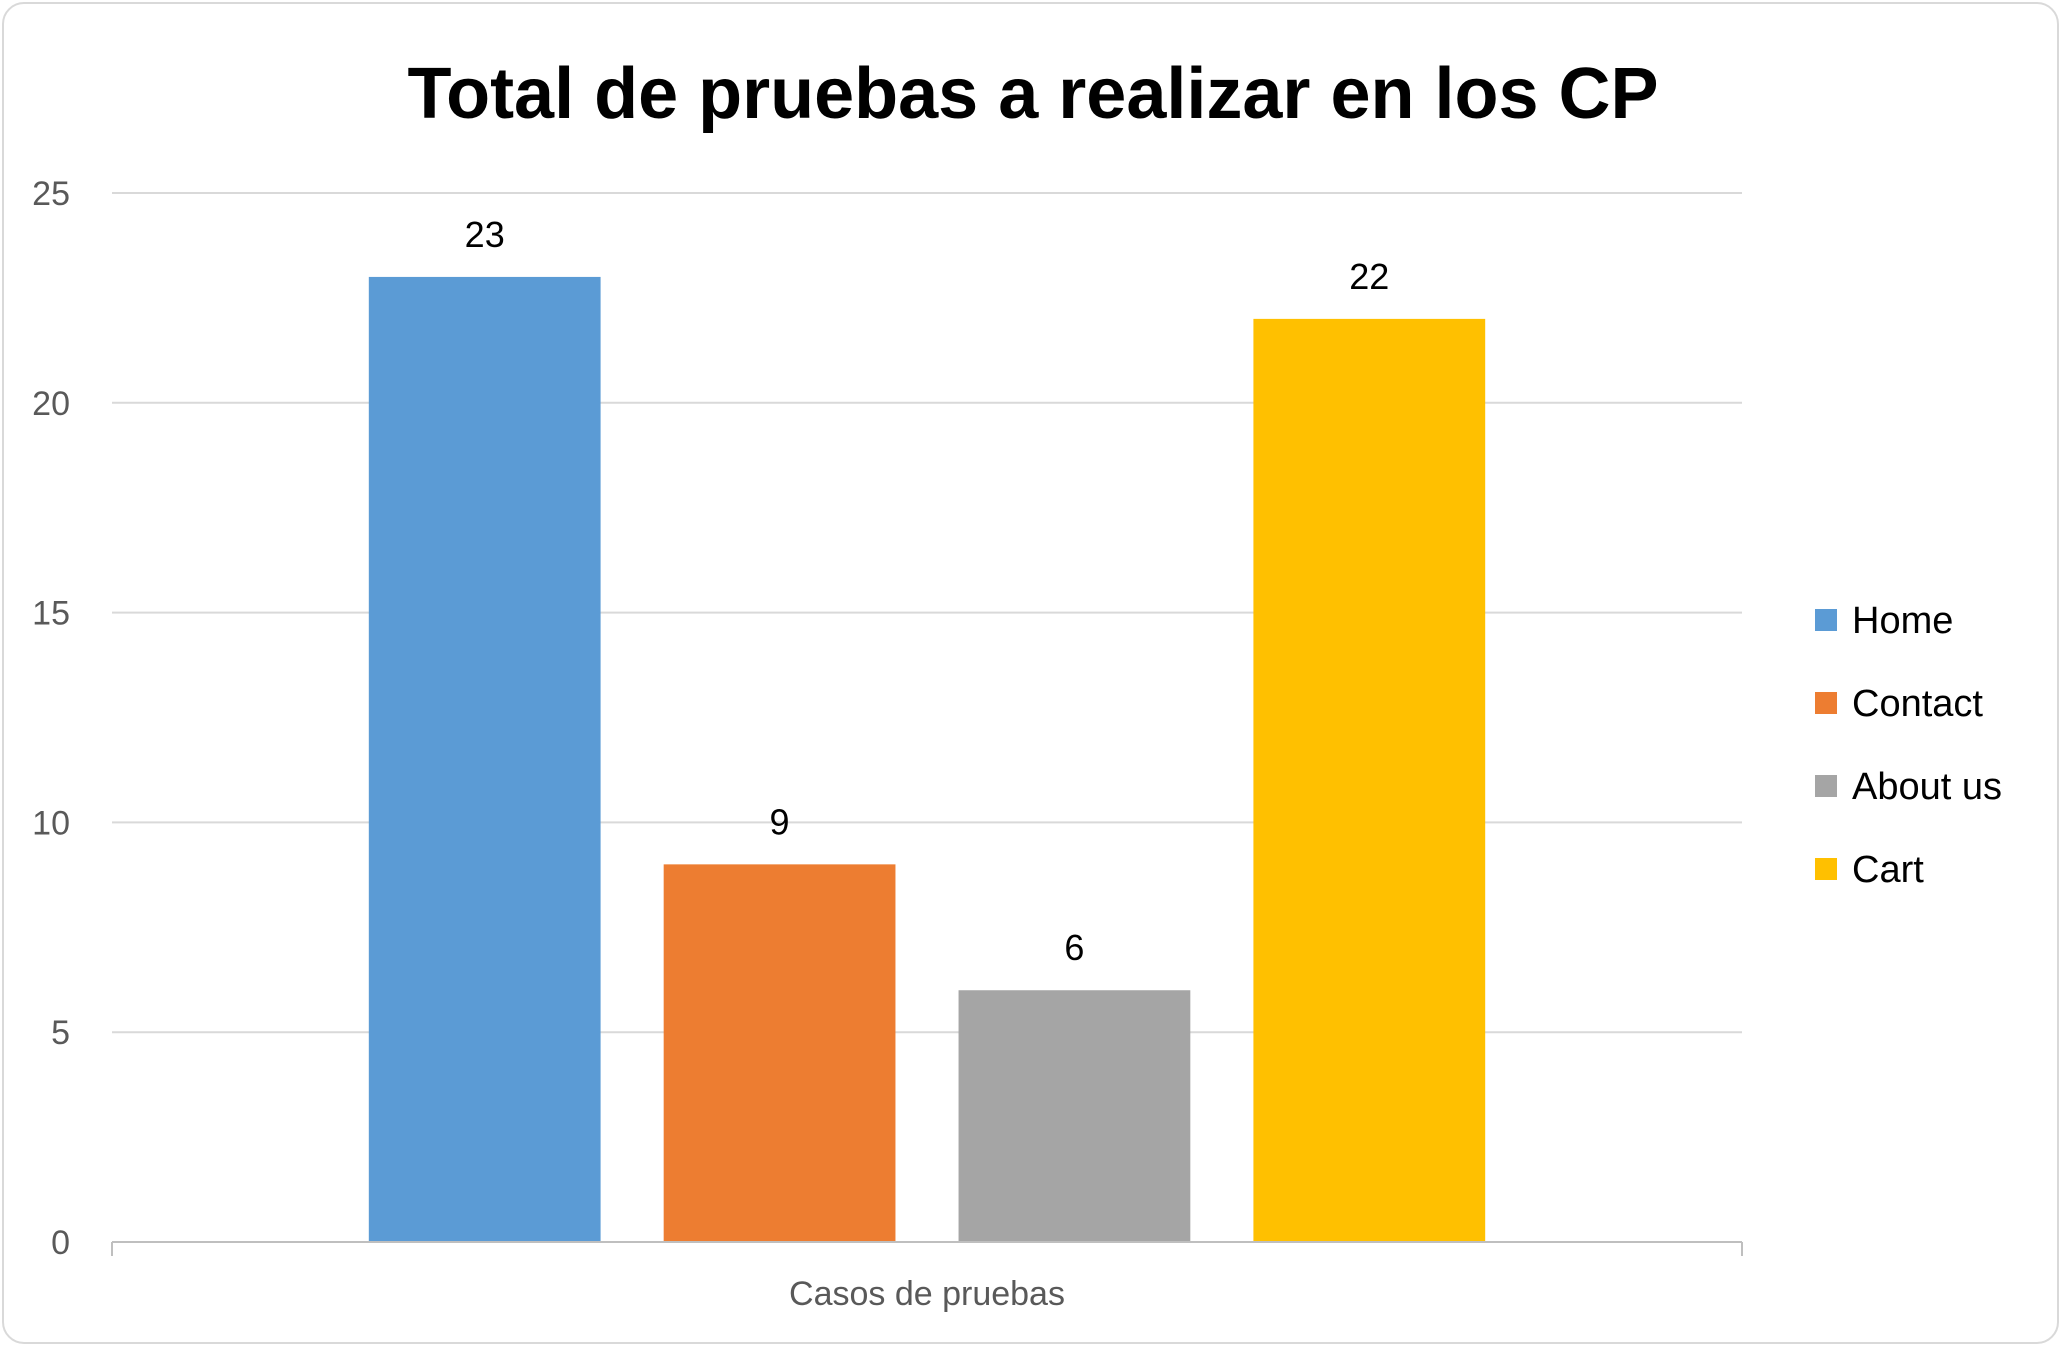 This screenshot has width=2065, height=1350. What do you see at coordinates (1927, 787) in the screenshot?
I see `legend-label: About us` at bounding box center [1927, 787].